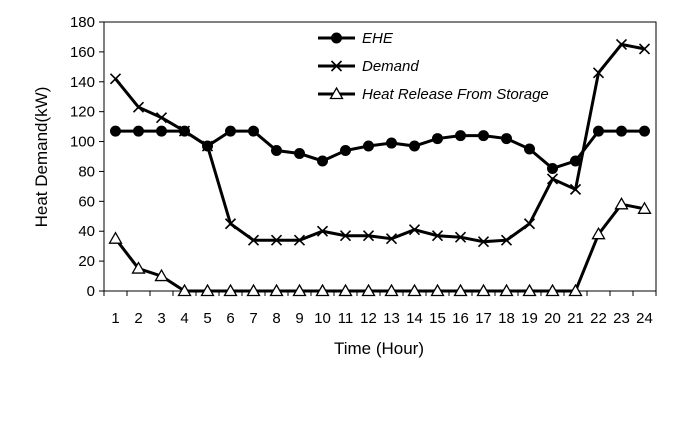 This screenshot has width=678, height=432. I want to click on x-tick-label: 2, so click(138, 318).